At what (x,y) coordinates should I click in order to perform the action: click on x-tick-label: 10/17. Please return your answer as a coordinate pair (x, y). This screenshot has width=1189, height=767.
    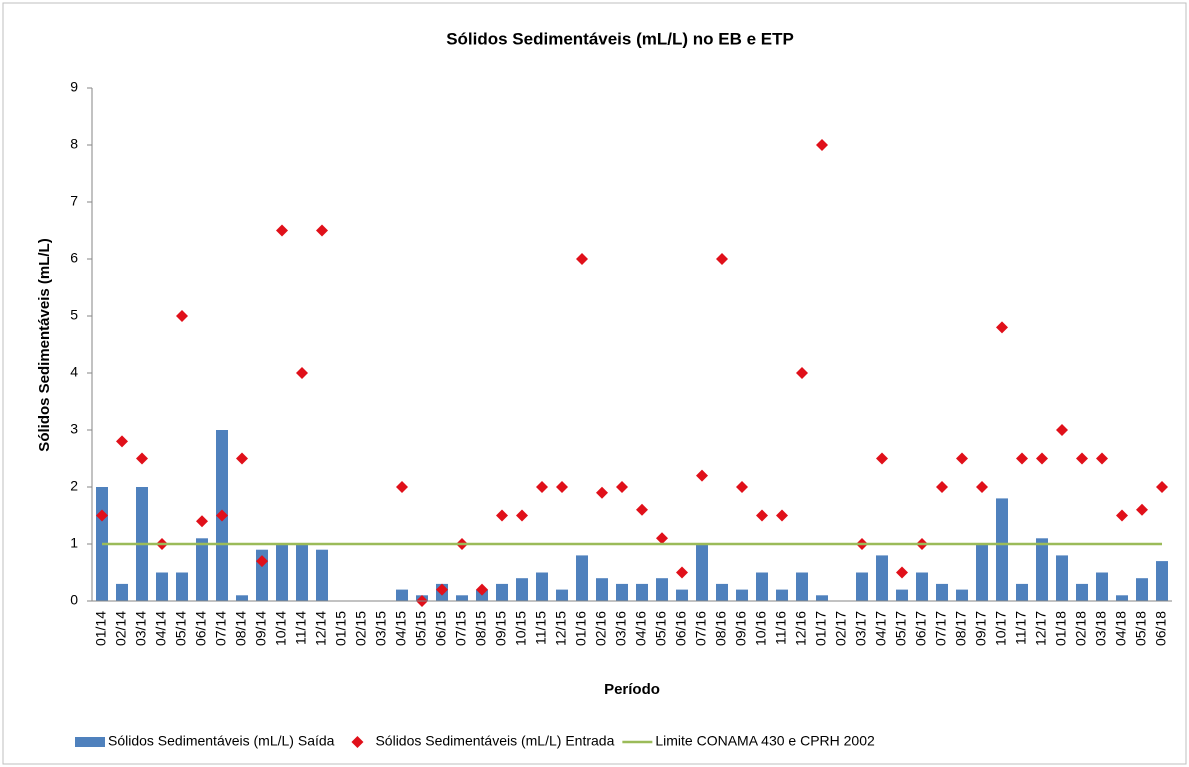
    Looking at the image, I should click on (1001, 628).